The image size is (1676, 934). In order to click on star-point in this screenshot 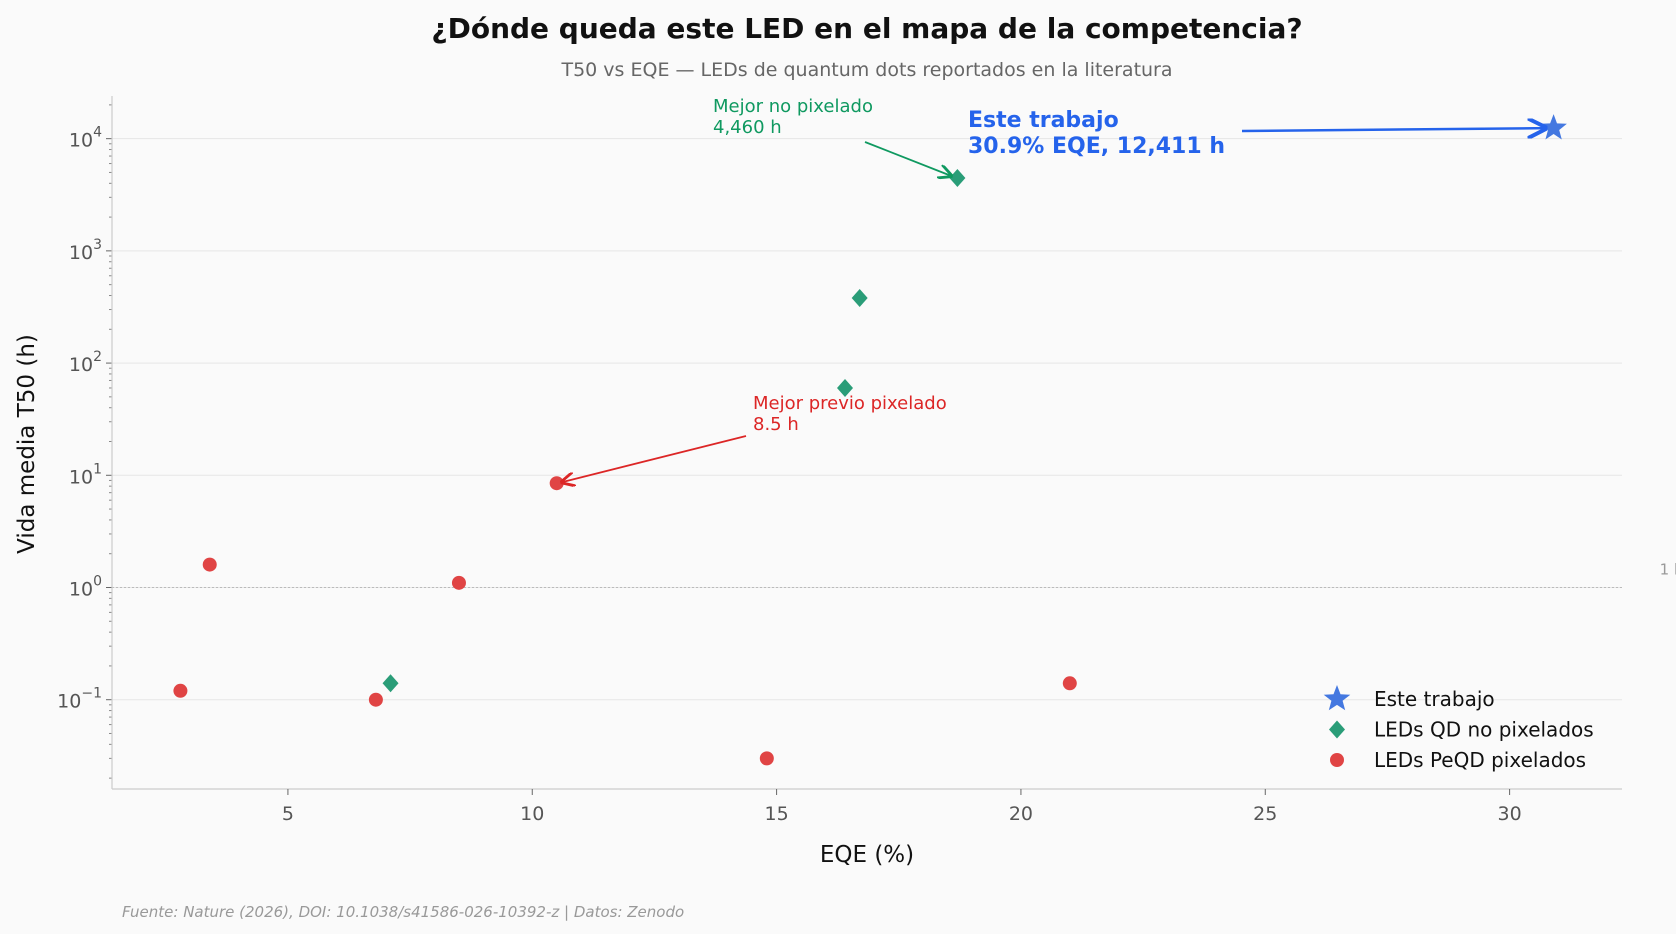, I will do `click(1553, 127)`.